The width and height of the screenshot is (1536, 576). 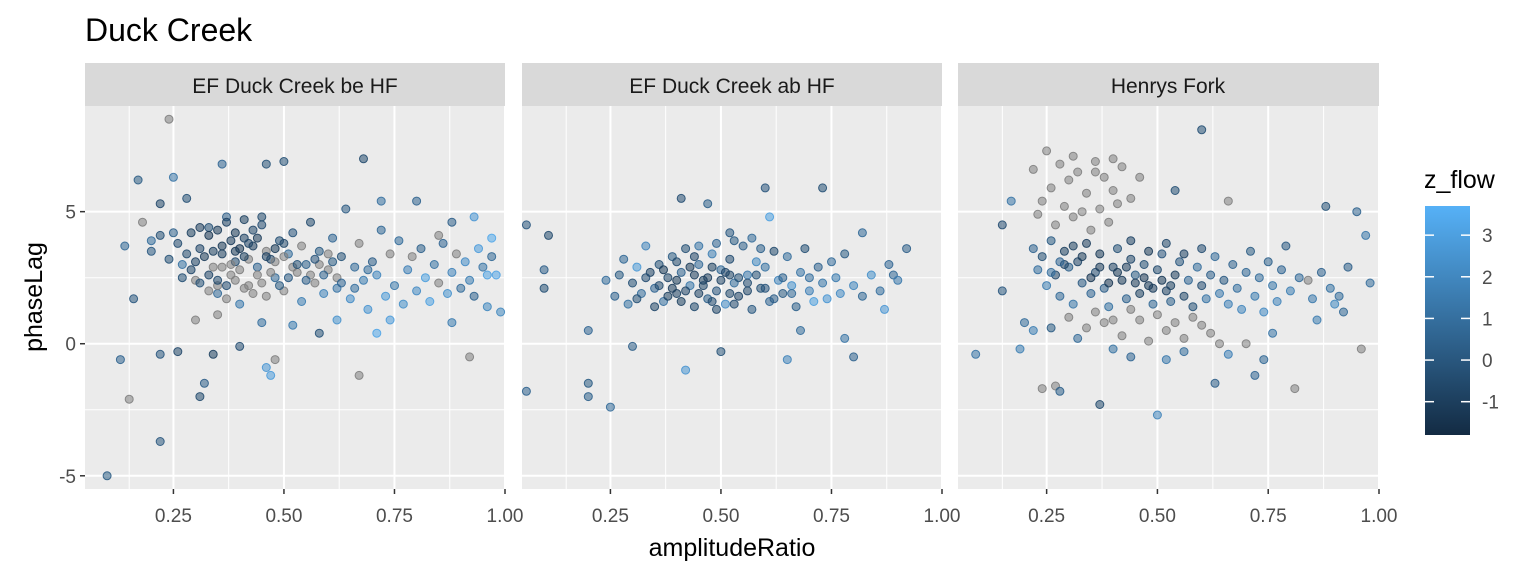 What do you see at coordinates (1268, 516) in the screenshot?
I see `x-tick-label: 0.75` at bounding box center [1268, 516].